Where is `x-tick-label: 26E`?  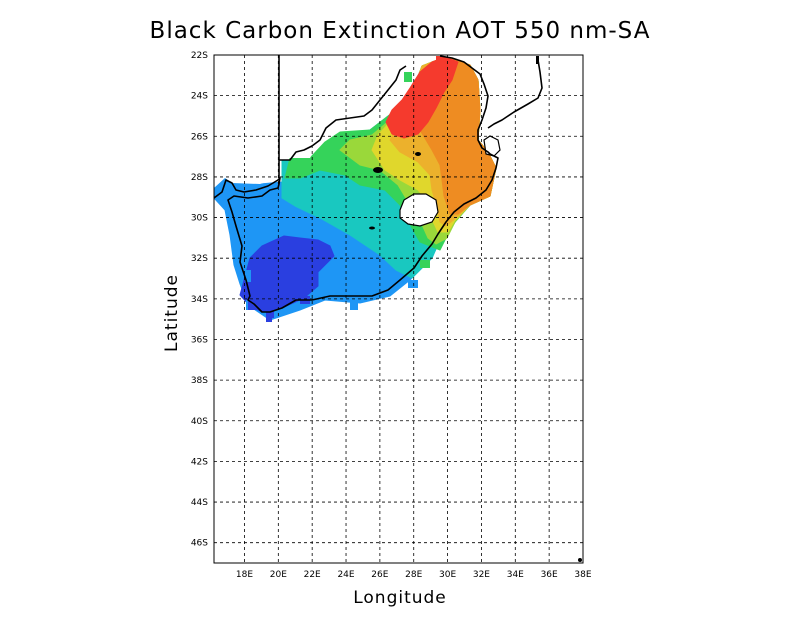
x-tick-label: 26E is located at coordinates (379, 575).